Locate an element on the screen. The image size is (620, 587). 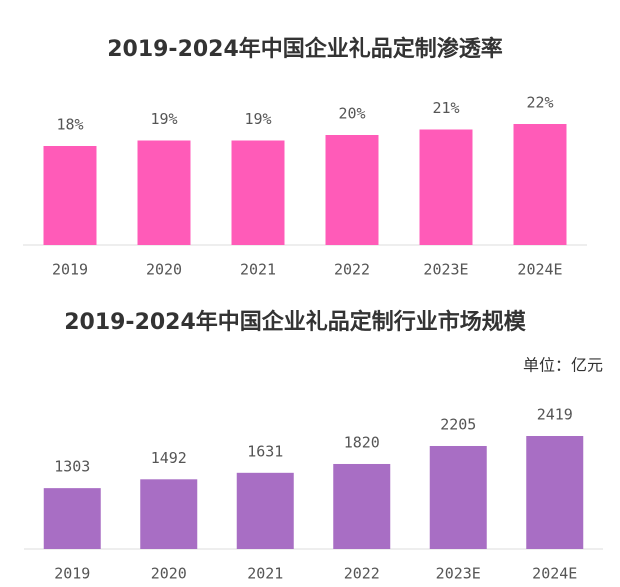
value-label: 22% is located at coordinates (539, 103).